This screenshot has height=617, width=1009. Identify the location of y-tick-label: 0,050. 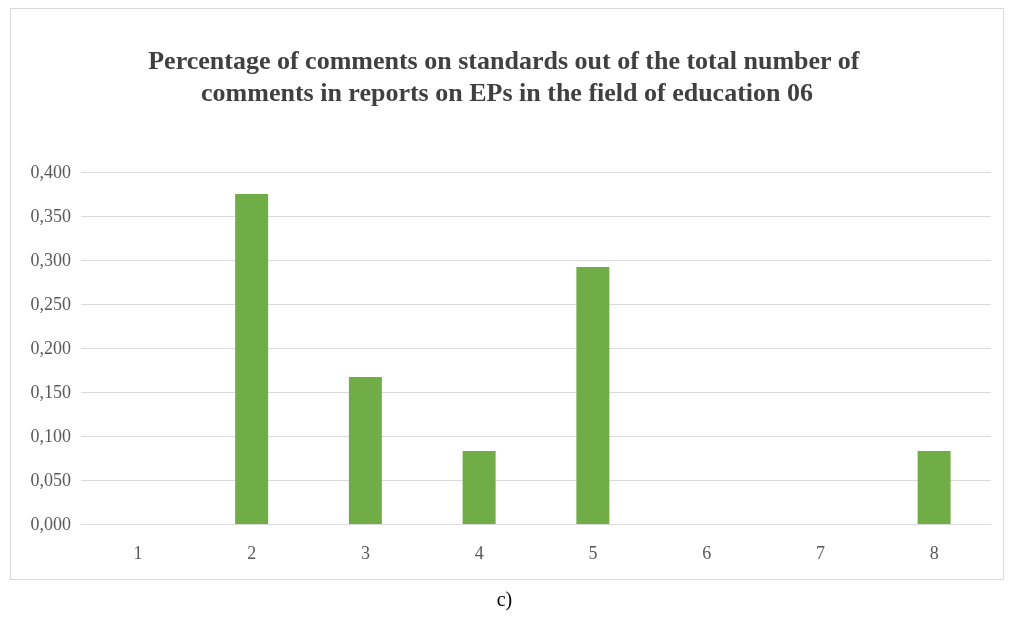
(50, 480).